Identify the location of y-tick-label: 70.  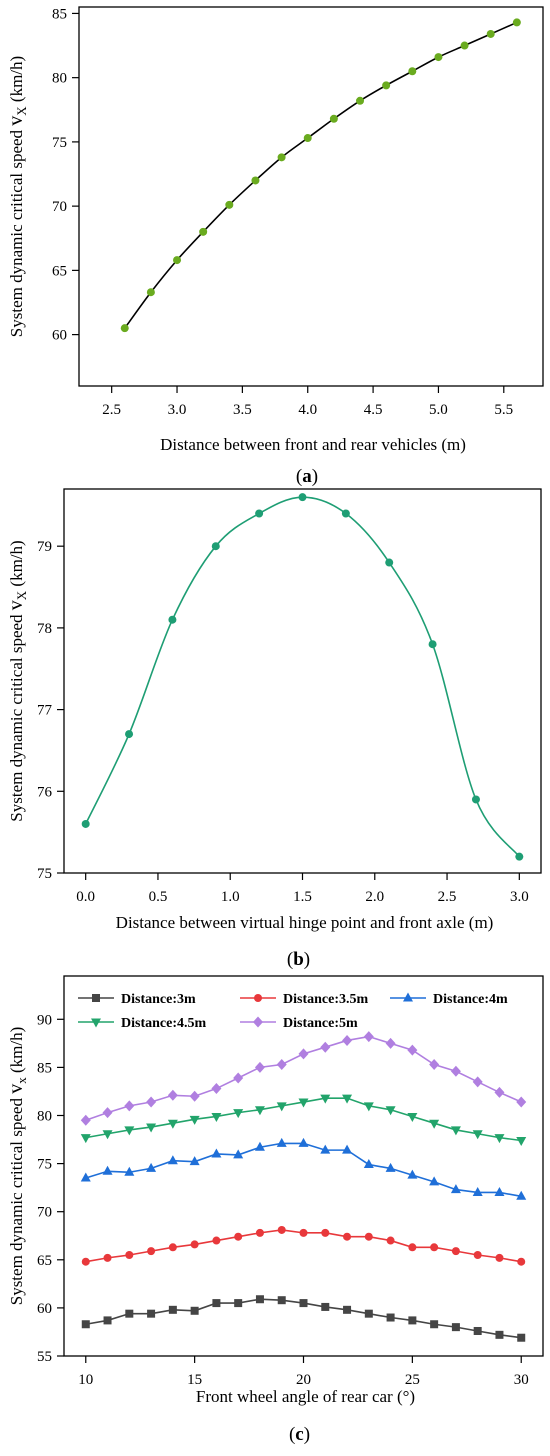
(59, 207).